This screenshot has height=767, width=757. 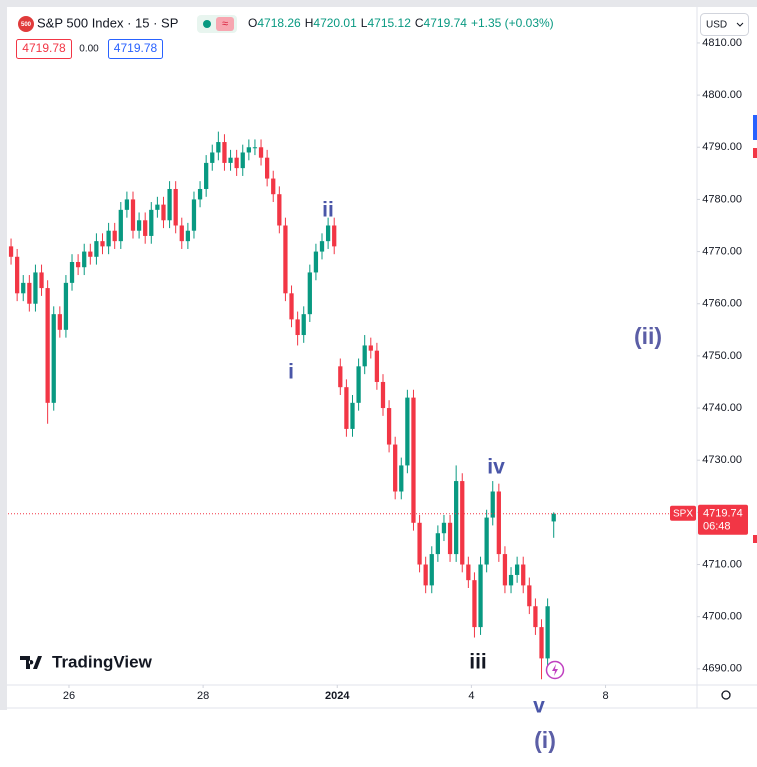 I want to click on ohlc-label: H, so click(x=309, y=23).